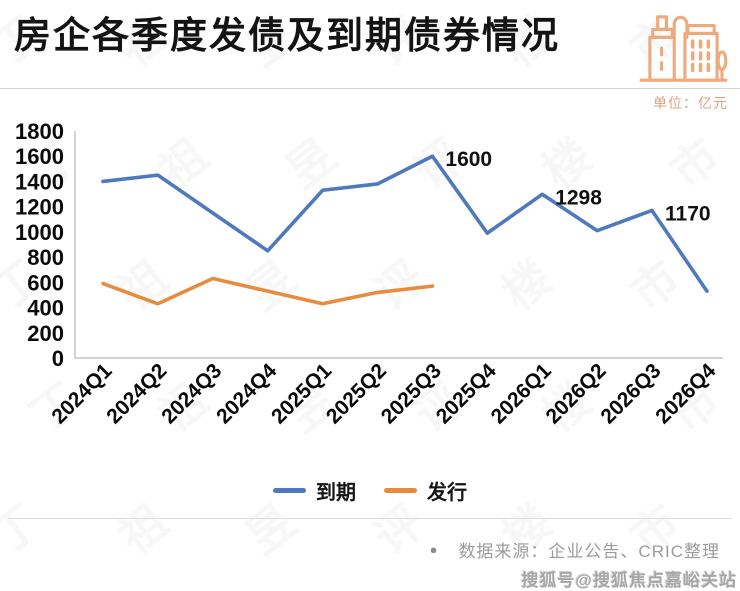  I want to click on x-axis-tick-label: 2026Q4, so click(685, 393).